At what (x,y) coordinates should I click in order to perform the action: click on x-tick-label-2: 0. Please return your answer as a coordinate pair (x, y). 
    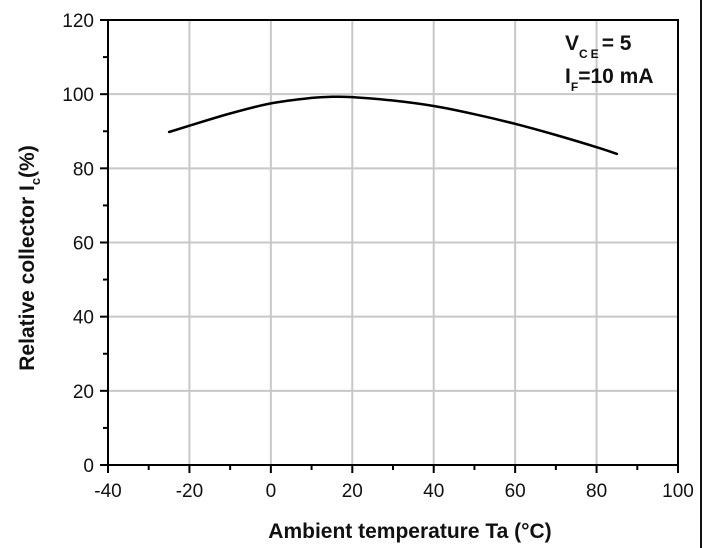
    Looking at the image, I should click on (271, 491).